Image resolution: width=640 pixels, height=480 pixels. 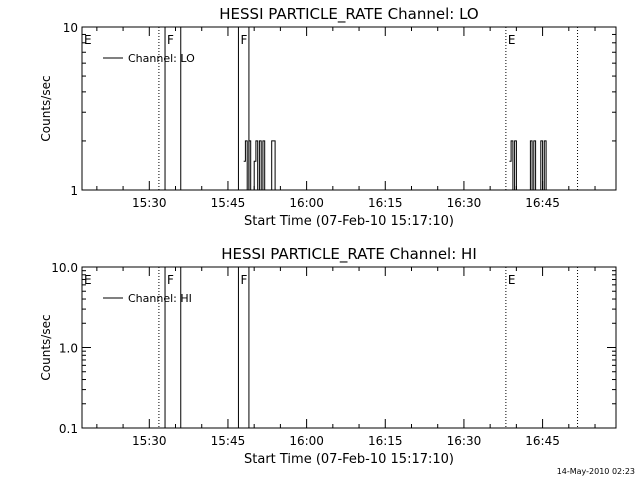 I want to click on y-tick-label: 0.1, so click(x=68, y=429).